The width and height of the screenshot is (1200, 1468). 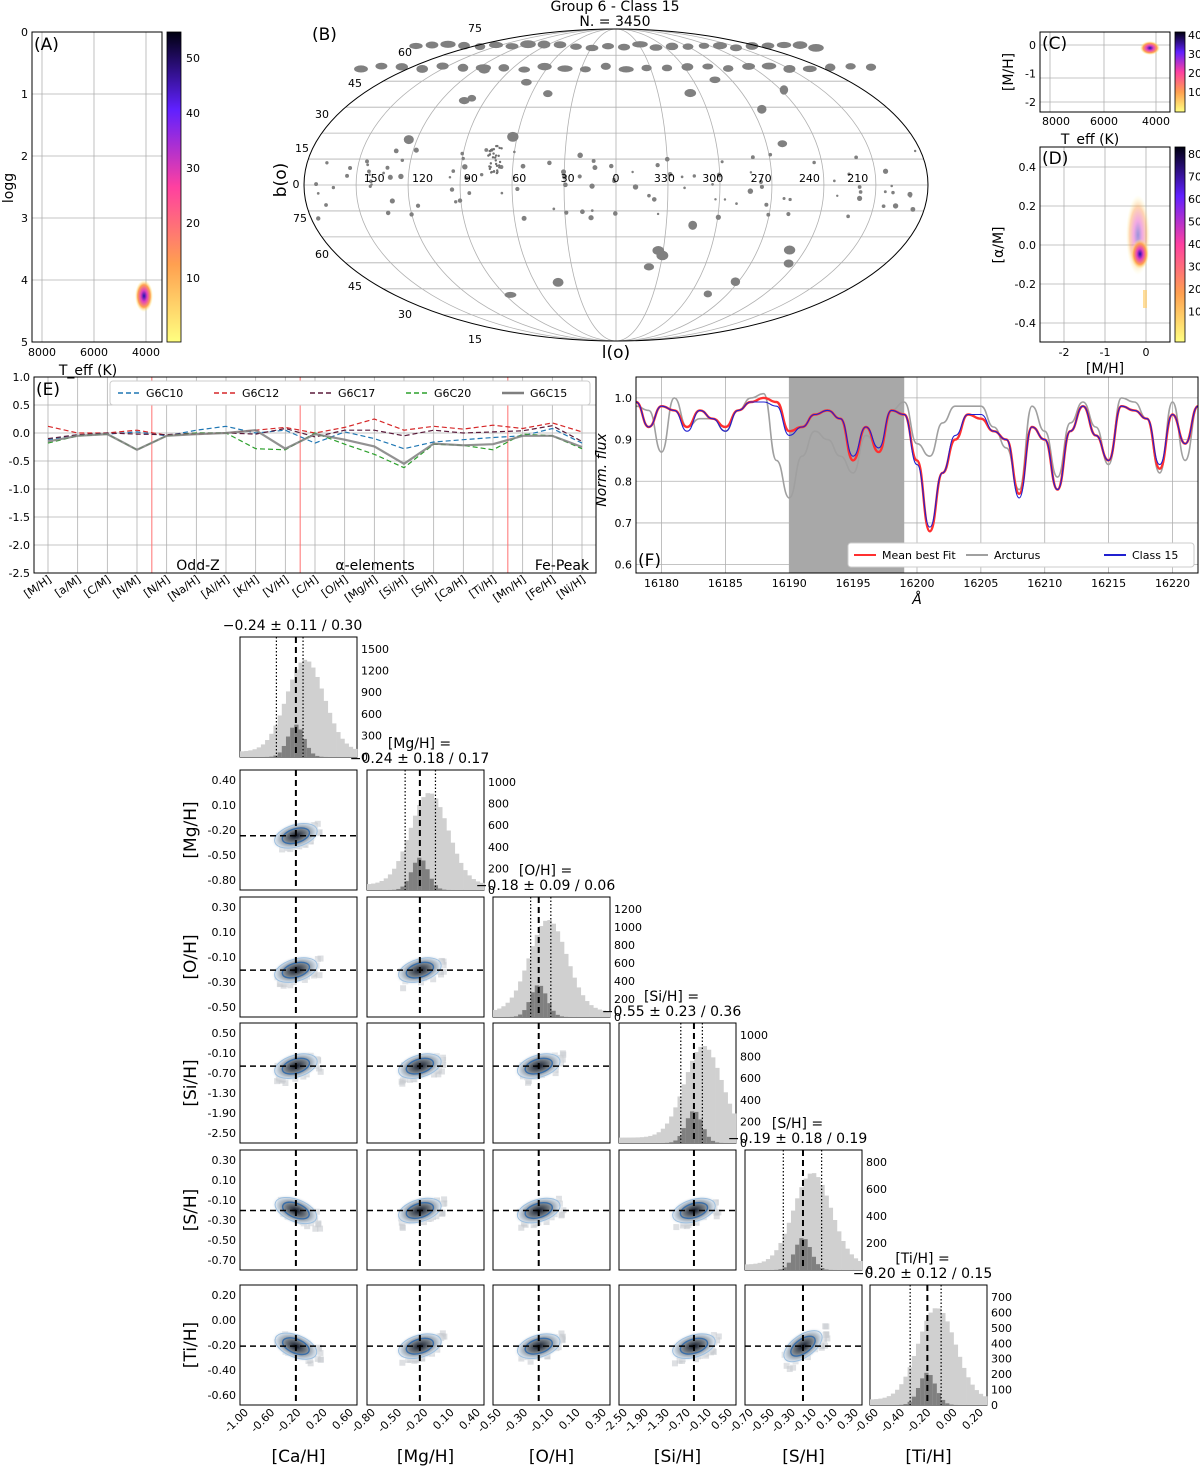 I want to click on x-tick-label: -1.00, so click(x=236, y=1420).